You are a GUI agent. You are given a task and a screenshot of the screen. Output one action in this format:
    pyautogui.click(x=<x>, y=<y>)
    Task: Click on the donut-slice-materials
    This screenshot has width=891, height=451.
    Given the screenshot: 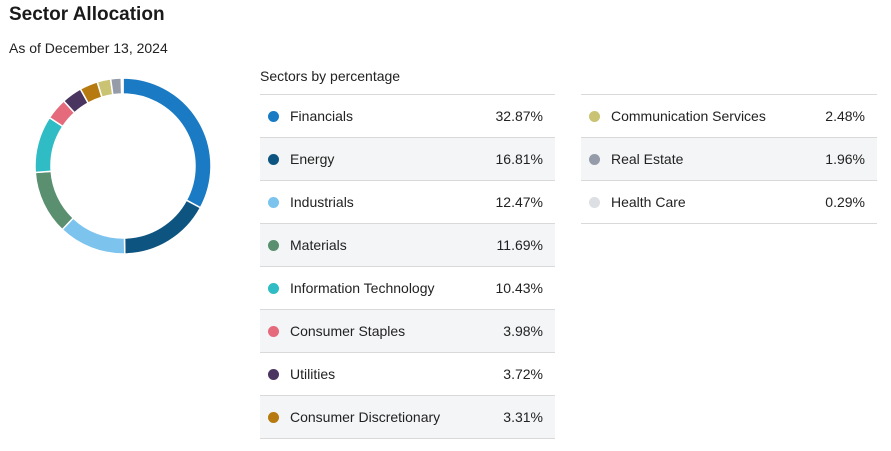 What is the action you would take?
    pyautogui.click(x=54, y=200)
    